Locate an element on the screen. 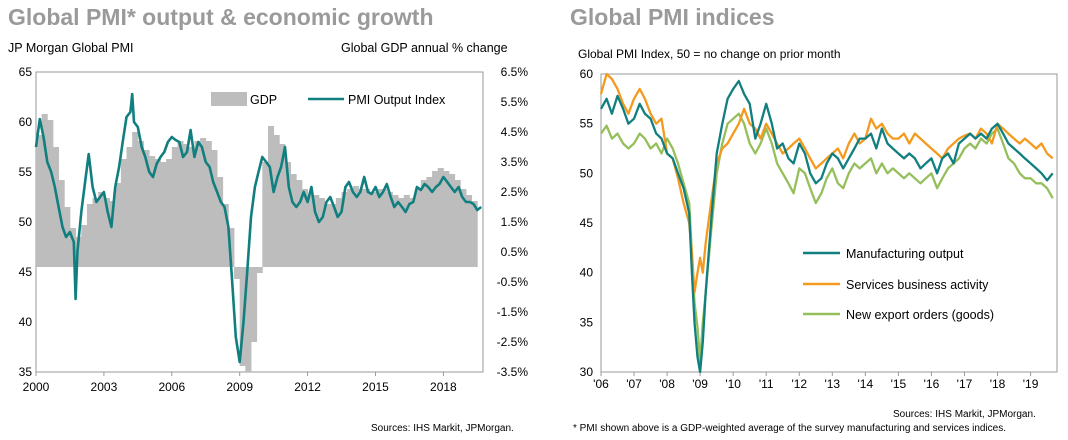 The height and width of the screenshot is (440, 1068). legend-label-gdp: GDP is located at coordinates (263, 100).